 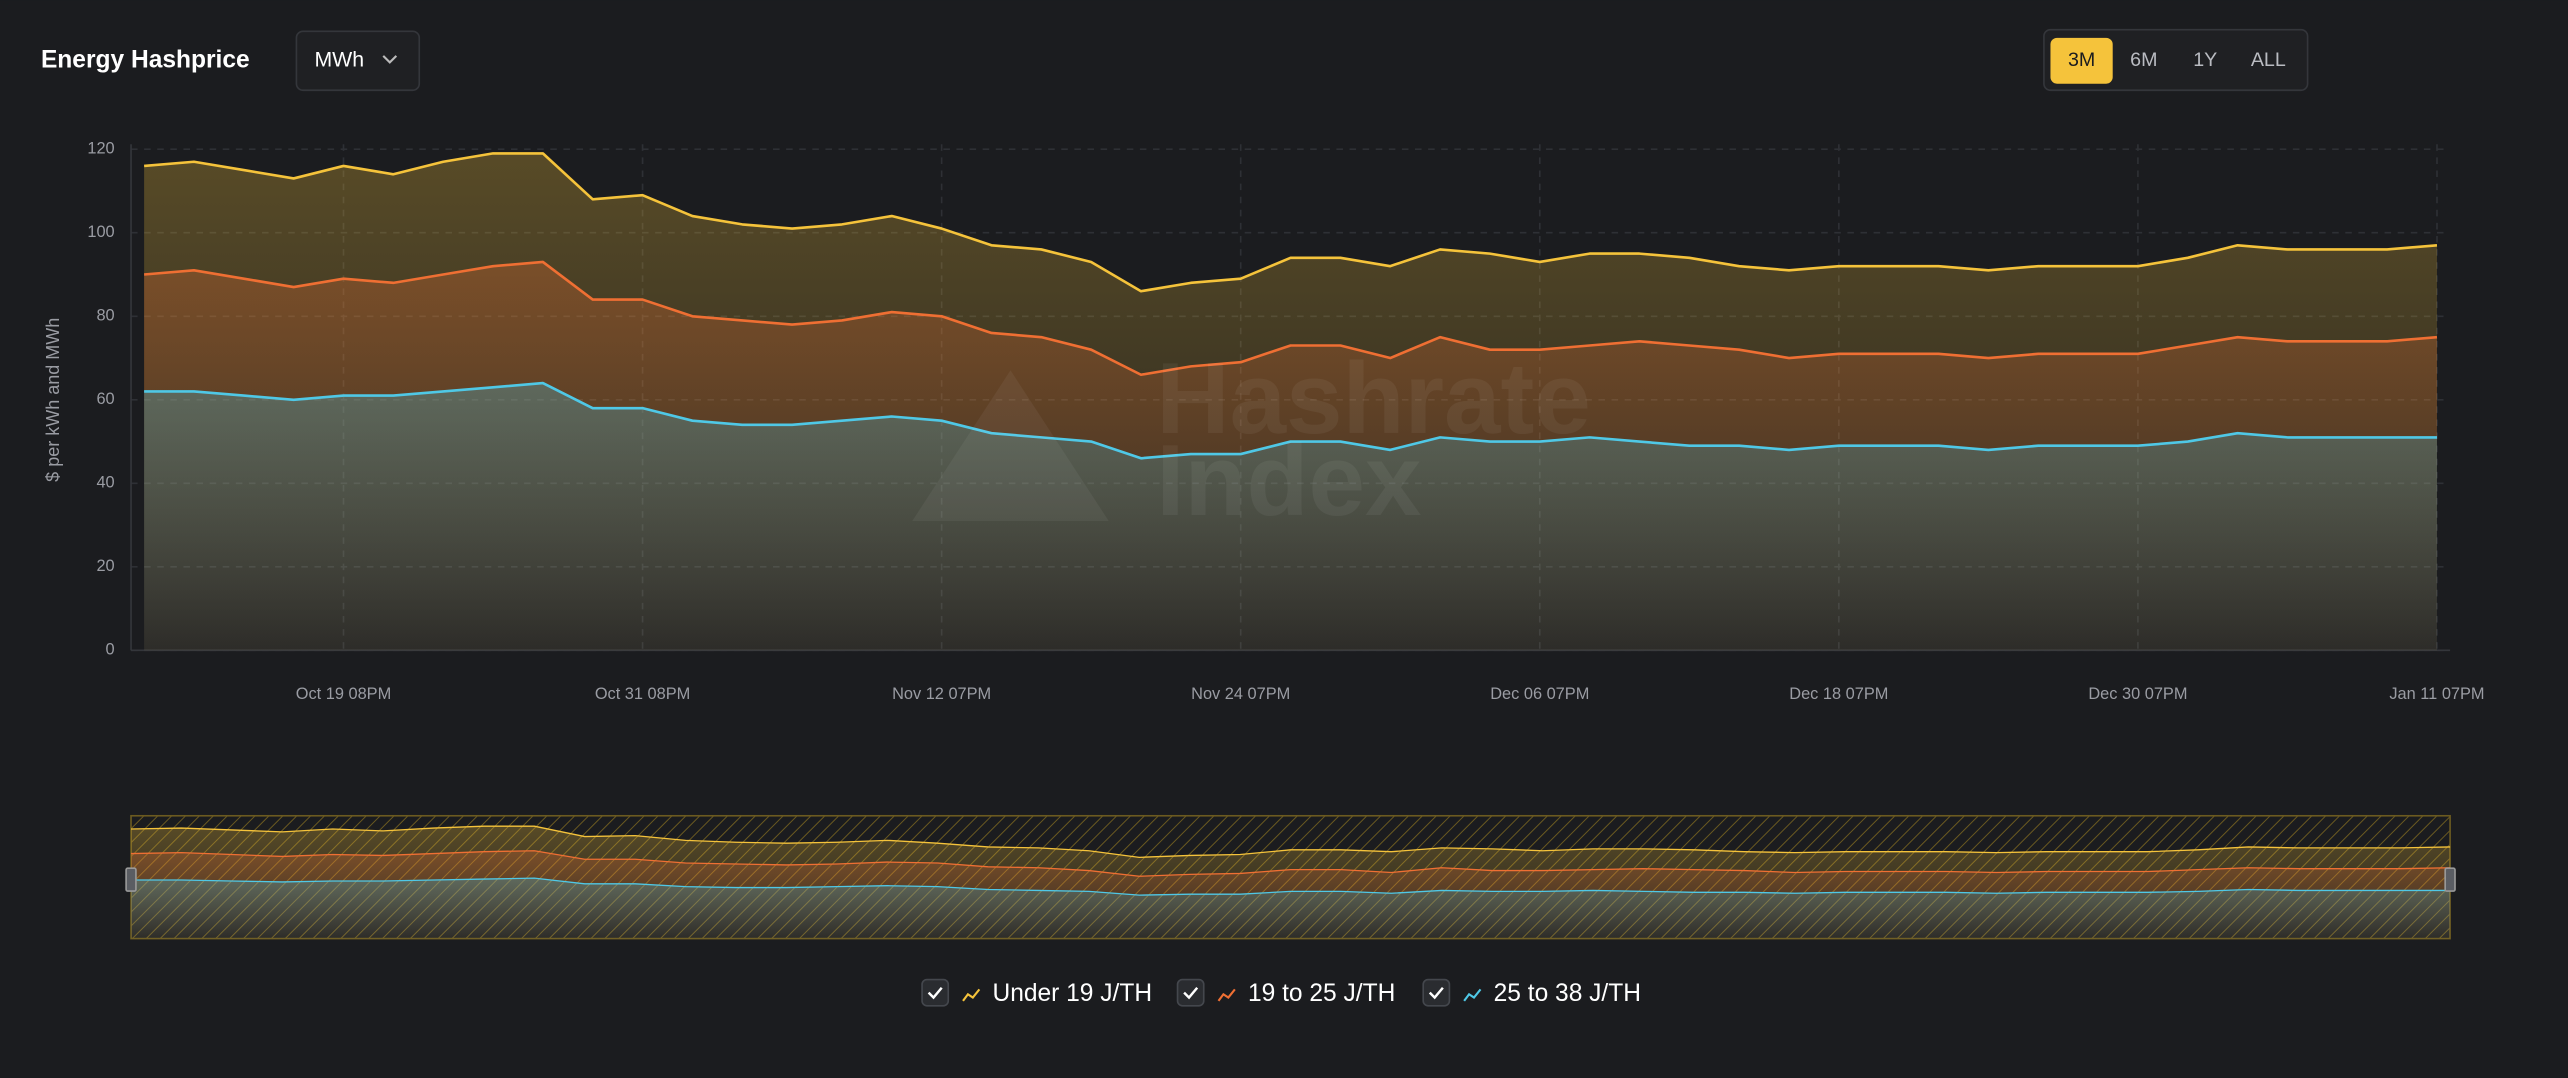 What do you see at coordinates (1072, 993) in the screenshot?
I see `legend-label: Under 19 J/TH` at bounding box center [1072, 993].